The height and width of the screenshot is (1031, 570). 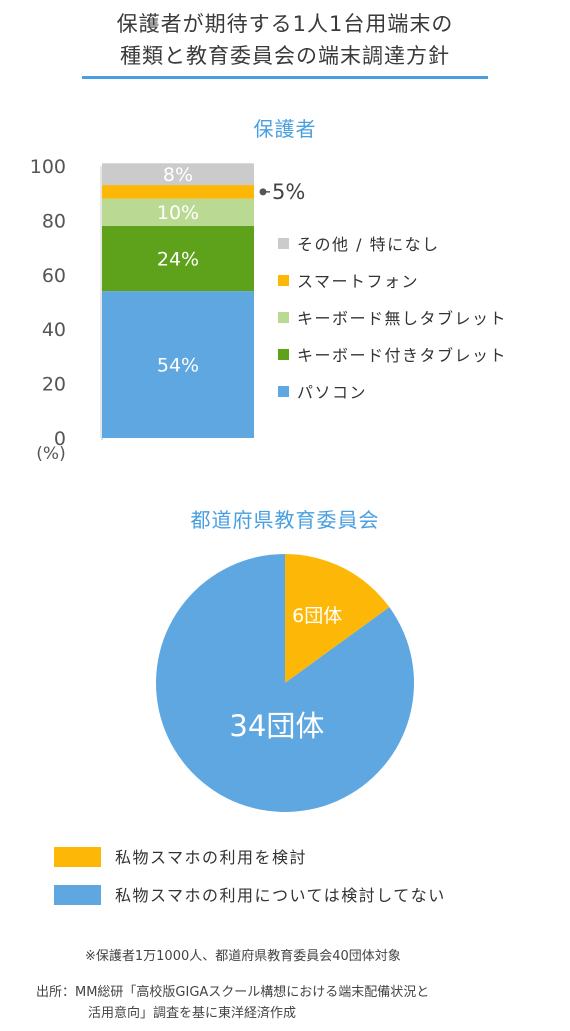 I want to click on footnote-source-line2: 活用意向」調査を基に東洋経済作成, so click(x=192, y=1013).